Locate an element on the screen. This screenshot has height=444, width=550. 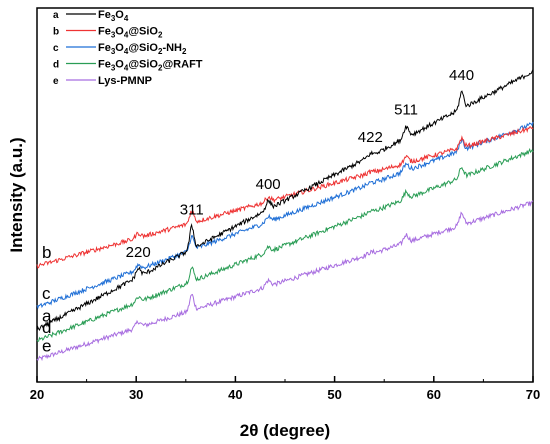
peak-label: 511 is located at coordinates (406, 109).